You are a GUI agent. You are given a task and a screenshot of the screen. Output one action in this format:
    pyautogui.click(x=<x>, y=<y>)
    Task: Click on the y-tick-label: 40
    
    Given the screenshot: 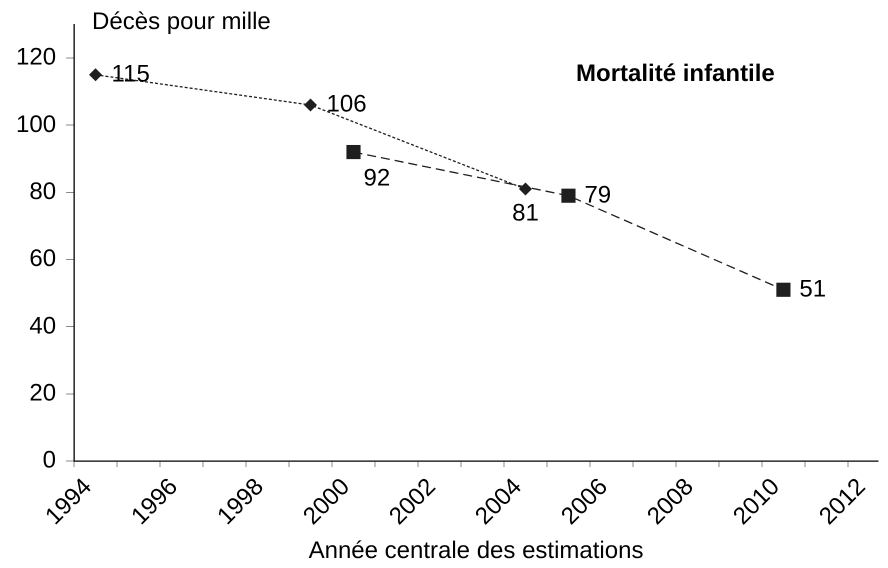 What is the action you would take?
    pyautogui.click(x=42, y=326)
    